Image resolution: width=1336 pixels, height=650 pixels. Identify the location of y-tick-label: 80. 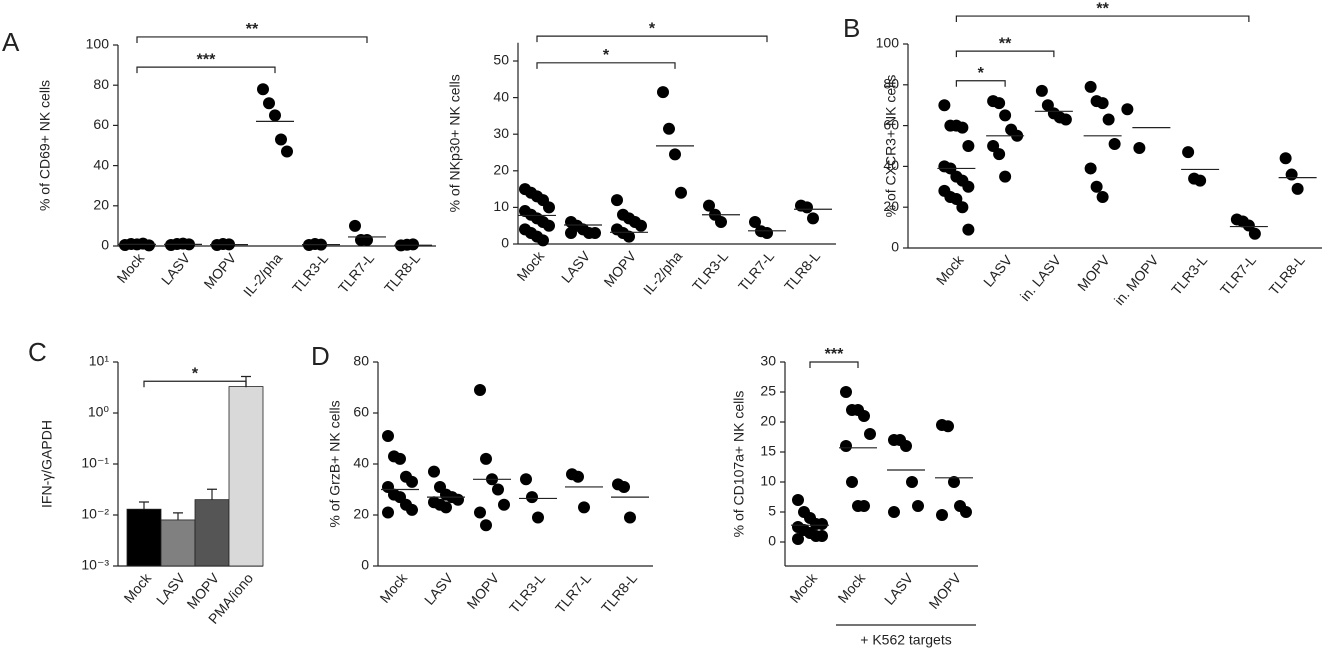
(101, 84).